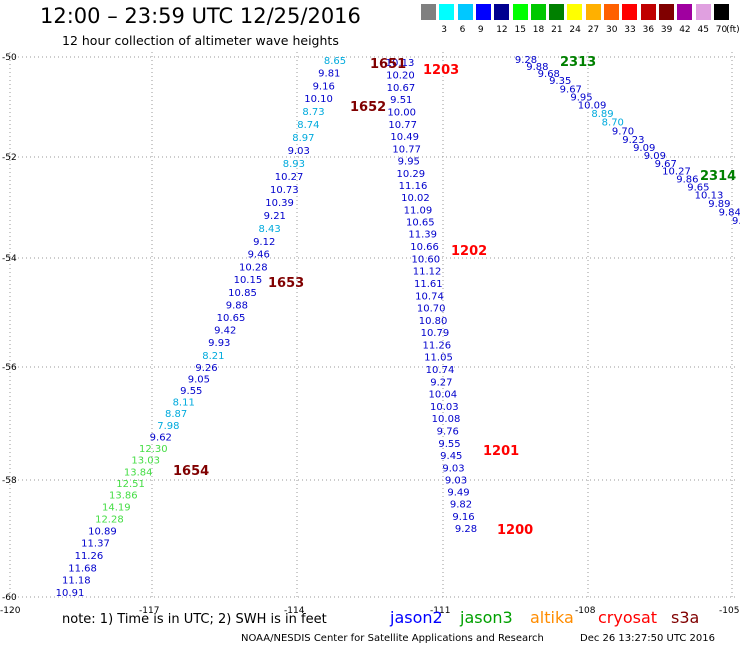 Image resolution: width=740 pixels, height=650 pixels. Describe the element at coordinates (630, 30) in the screenshot. I see `legend-label: 33` at that location.